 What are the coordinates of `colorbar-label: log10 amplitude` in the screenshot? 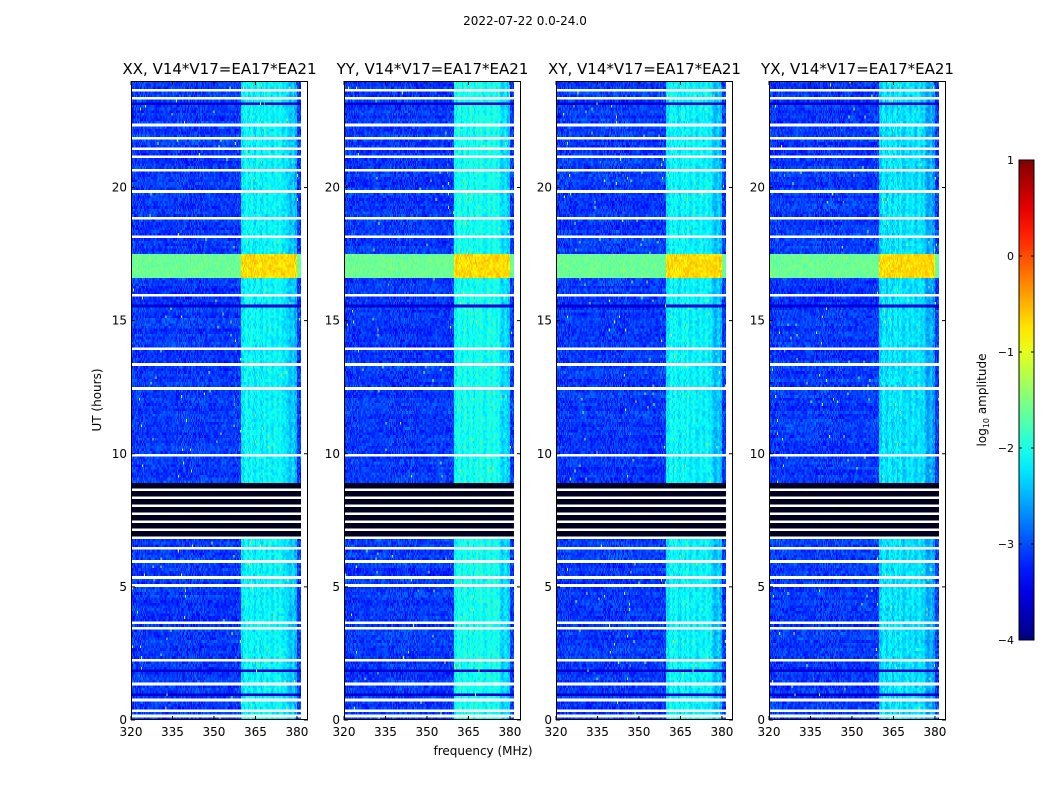 It's located at (983, 400).